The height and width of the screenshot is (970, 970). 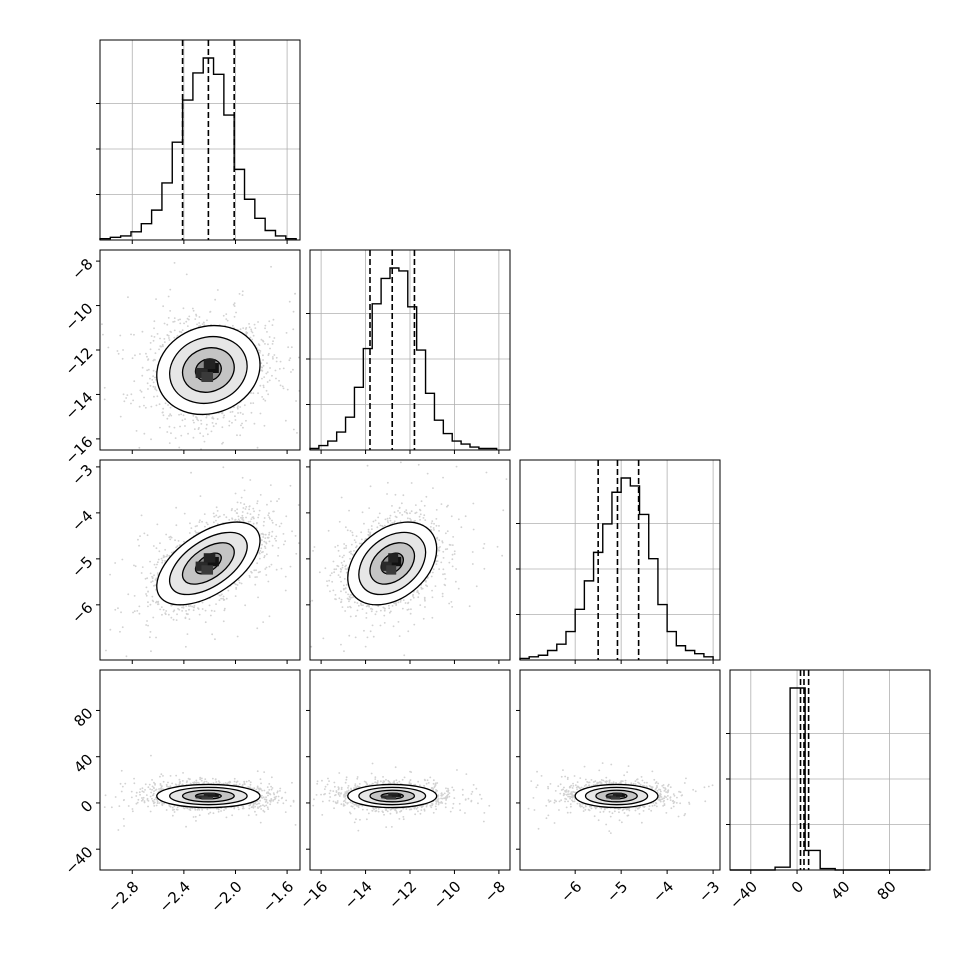 I want to click on y-tick-label: −12, so click(x=78, y=361).